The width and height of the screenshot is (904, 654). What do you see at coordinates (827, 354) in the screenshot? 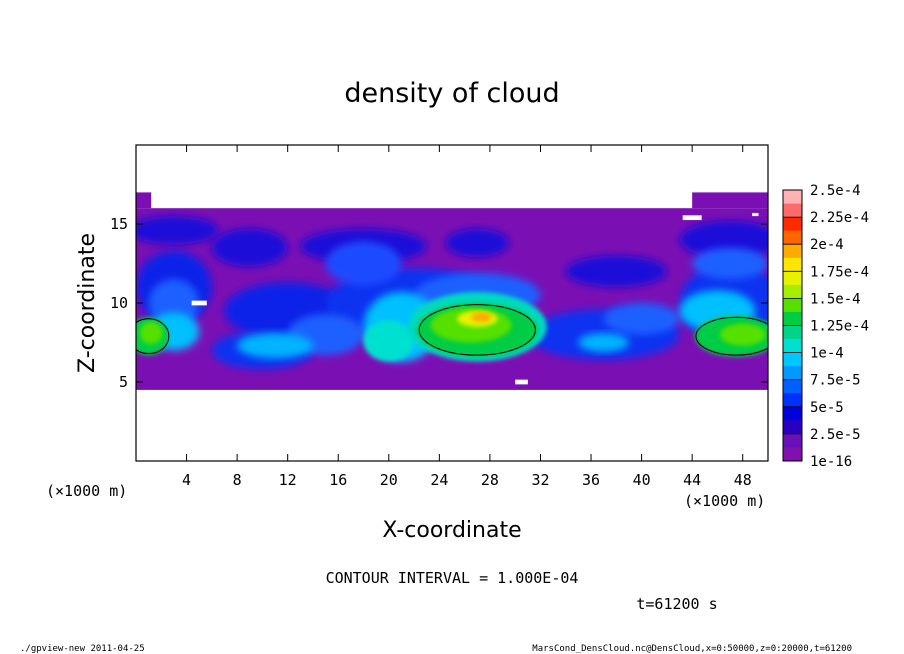
I see `colorbar-label: 1e-4` at bounding box center [827, 354].